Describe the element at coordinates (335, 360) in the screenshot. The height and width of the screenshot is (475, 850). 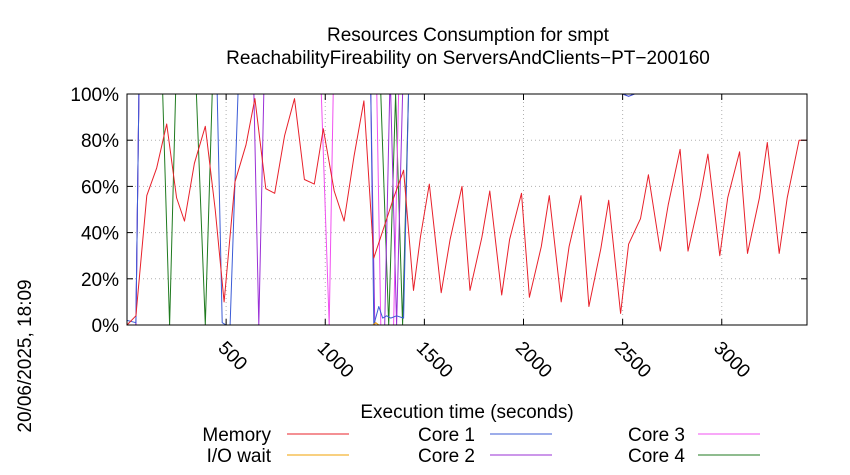
I see `x-tick-label: 1000` at that location.